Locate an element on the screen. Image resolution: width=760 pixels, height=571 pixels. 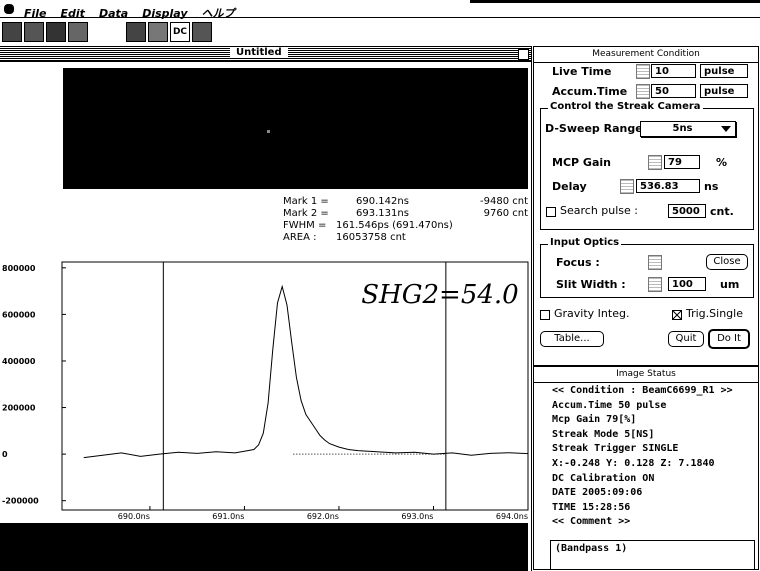
toolbar: DC is located at coordinates (112, 32).